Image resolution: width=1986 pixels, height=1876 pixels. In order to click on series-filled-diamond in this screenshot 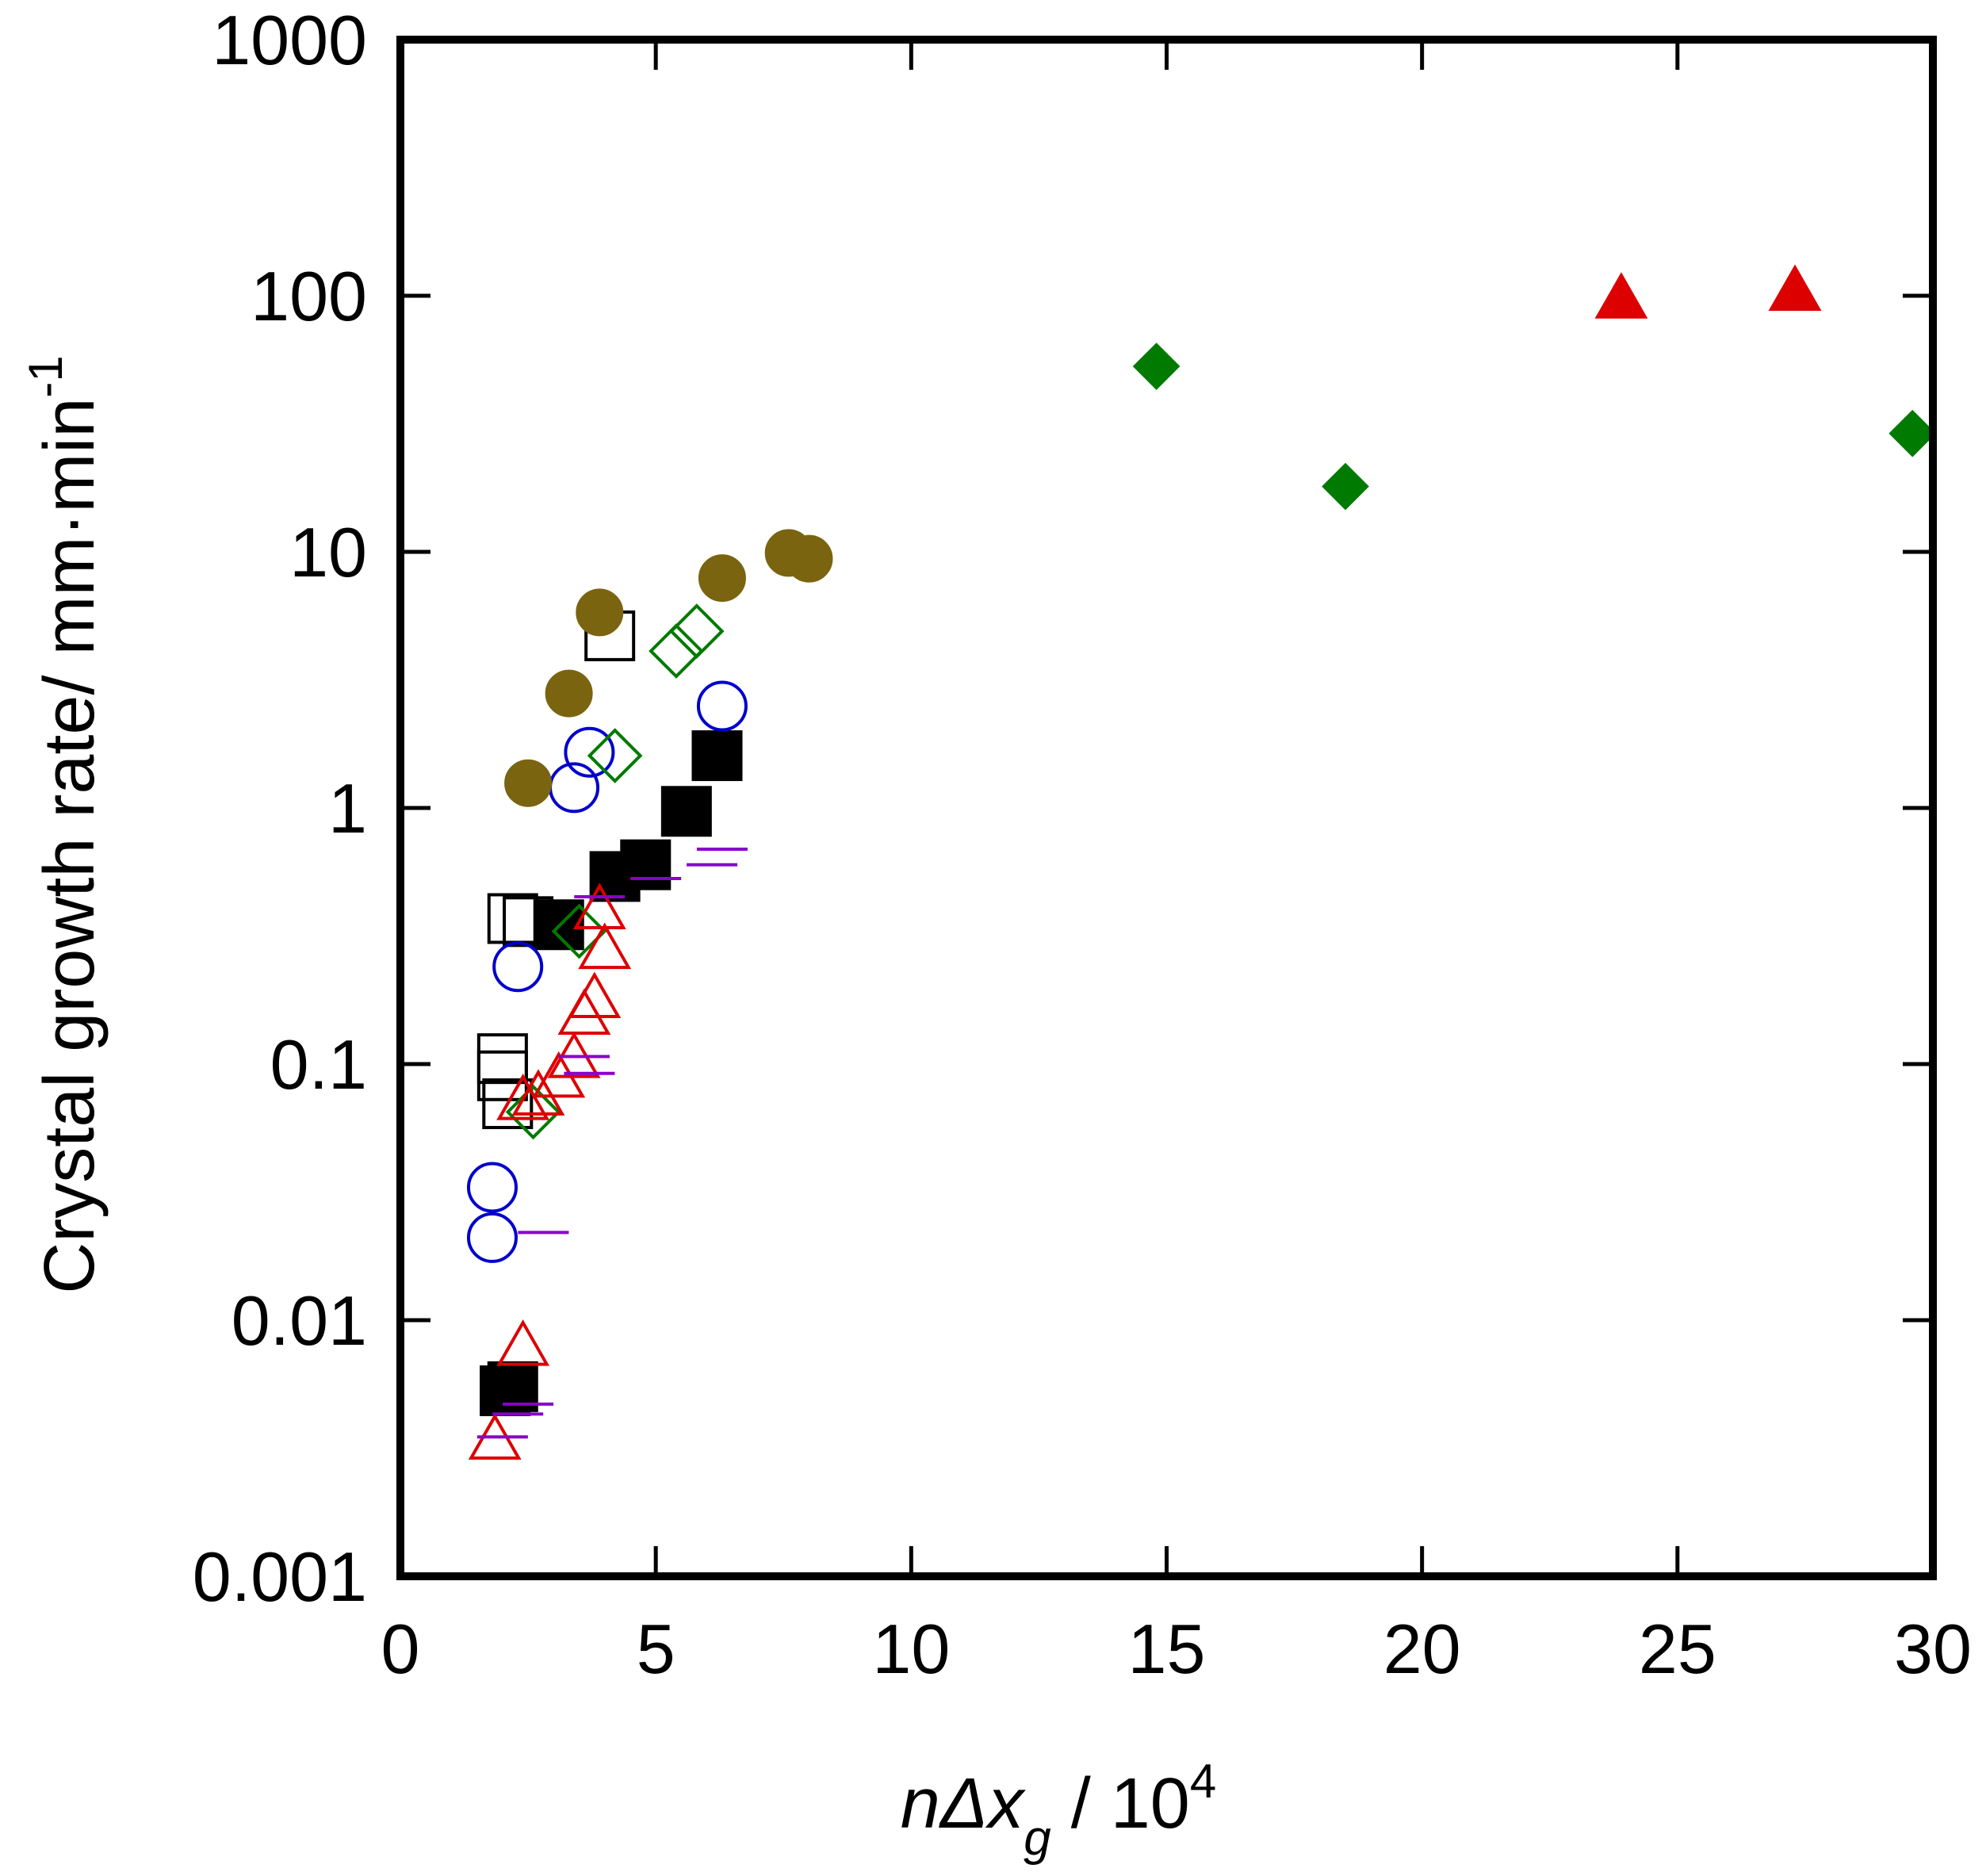, I will do `click(1534, 427)`.